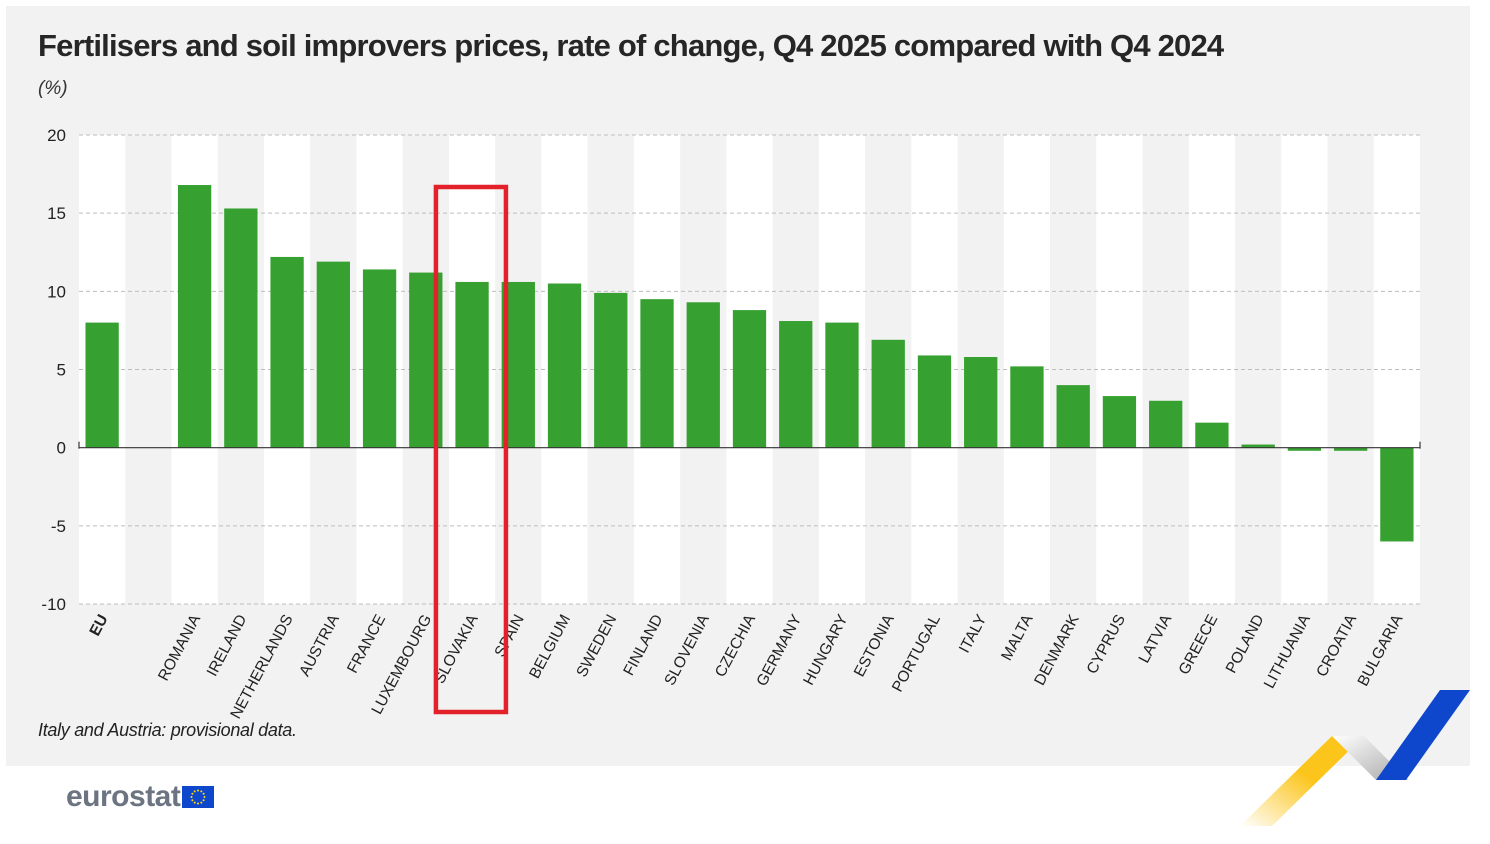 This screenshot has height=844, width=1490. Describe the element at coordinates (1199, 645) in the screenshot. I see `x-category-label: GREECE` at that location.